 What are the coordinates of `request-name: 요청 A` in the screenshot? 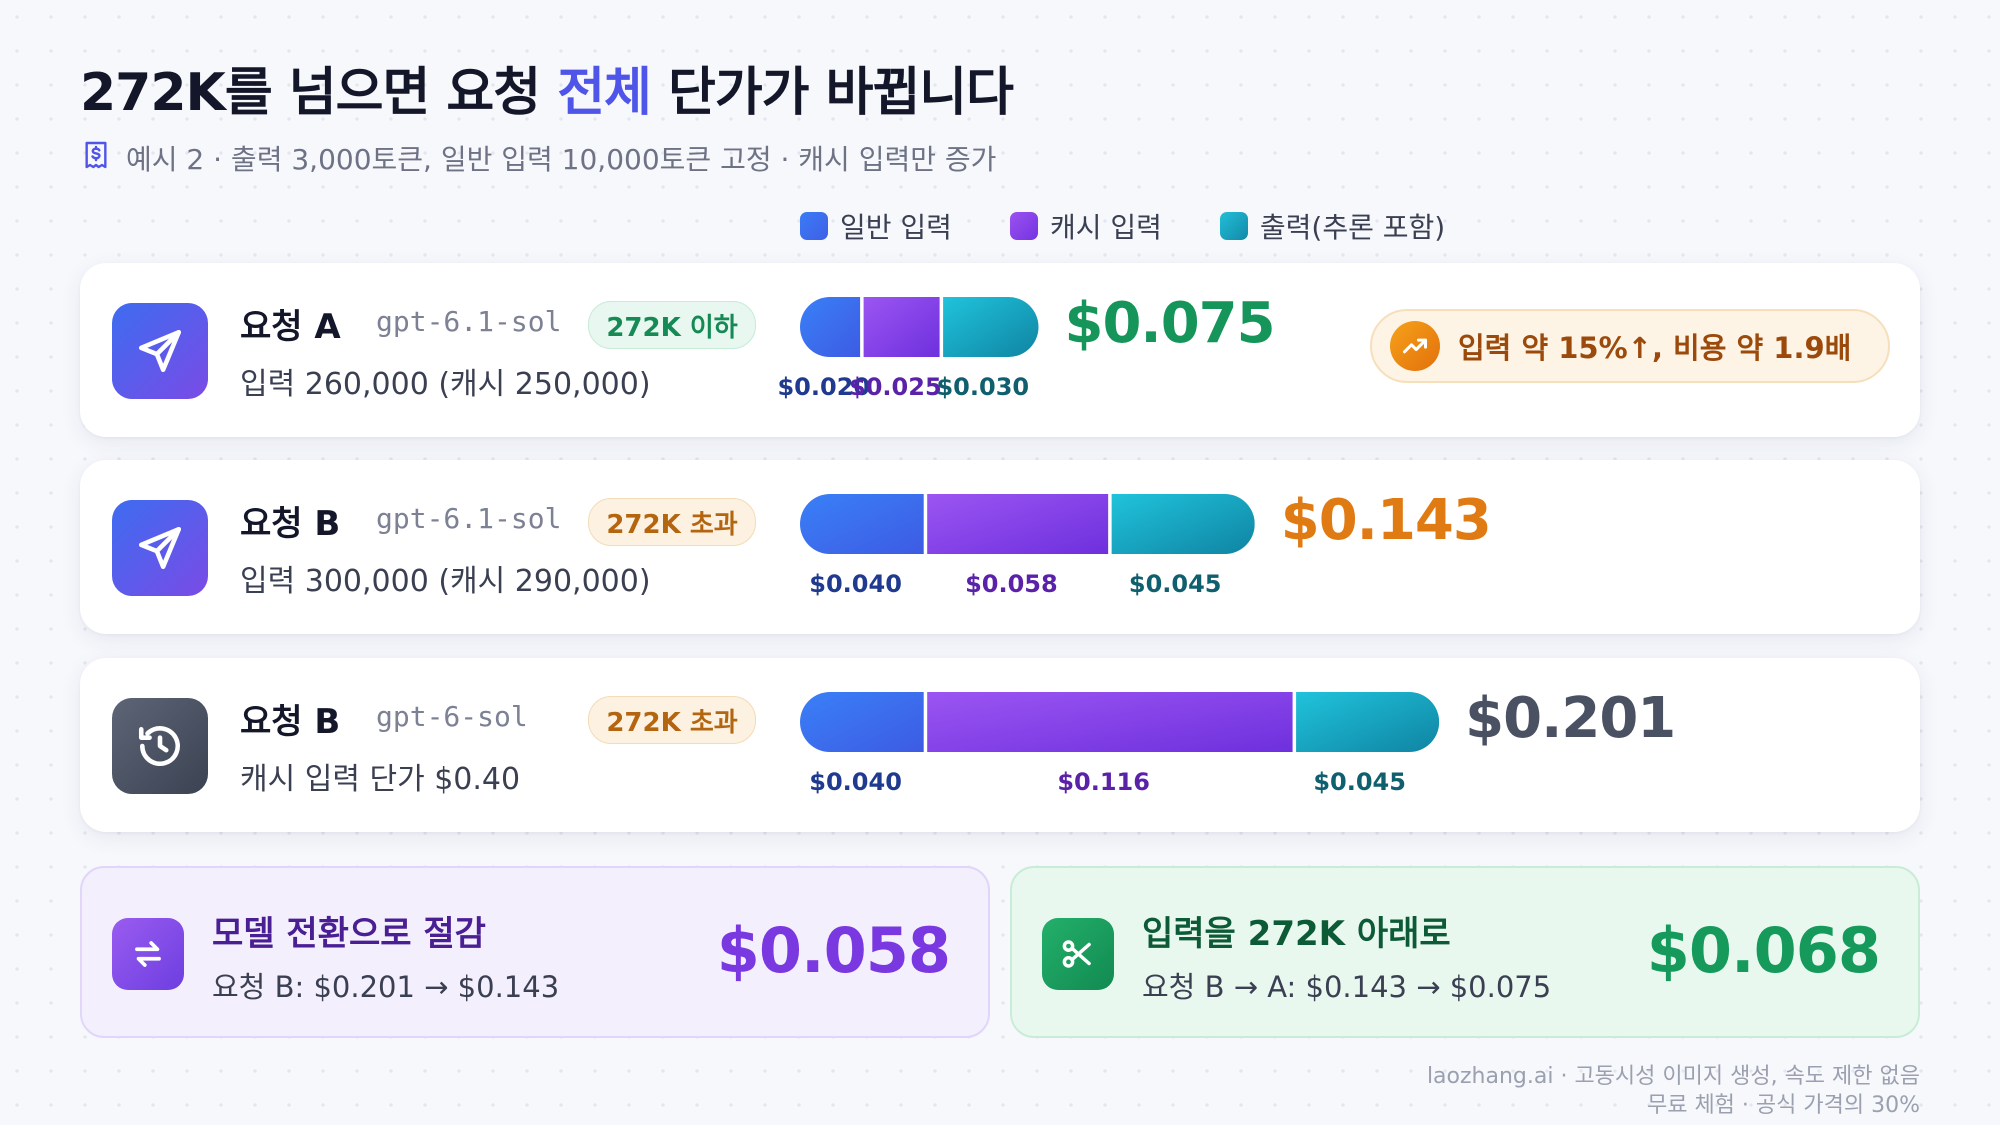 It's located at (290, 327).